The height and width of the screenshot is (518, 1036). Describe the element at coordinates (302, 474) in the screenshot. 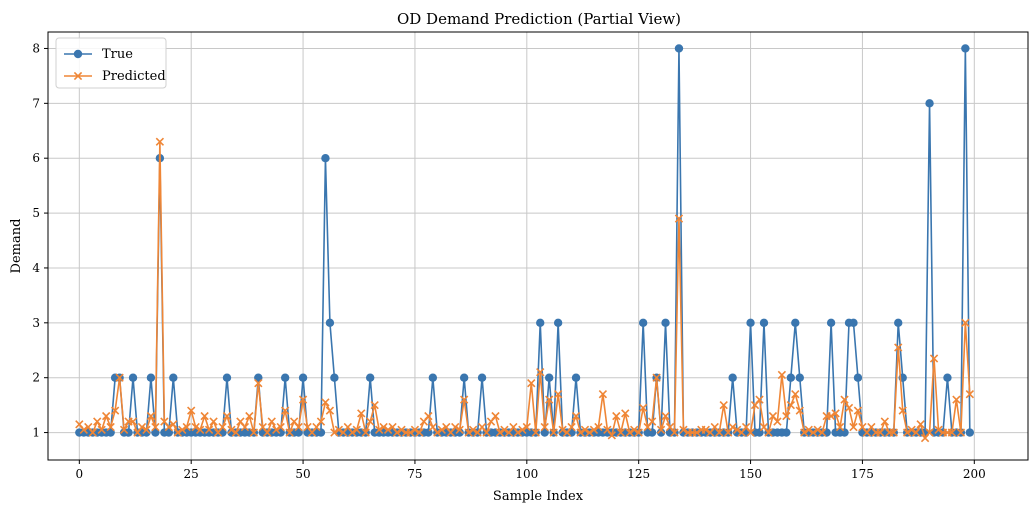

I see `x-tick-label: 50` at that location.